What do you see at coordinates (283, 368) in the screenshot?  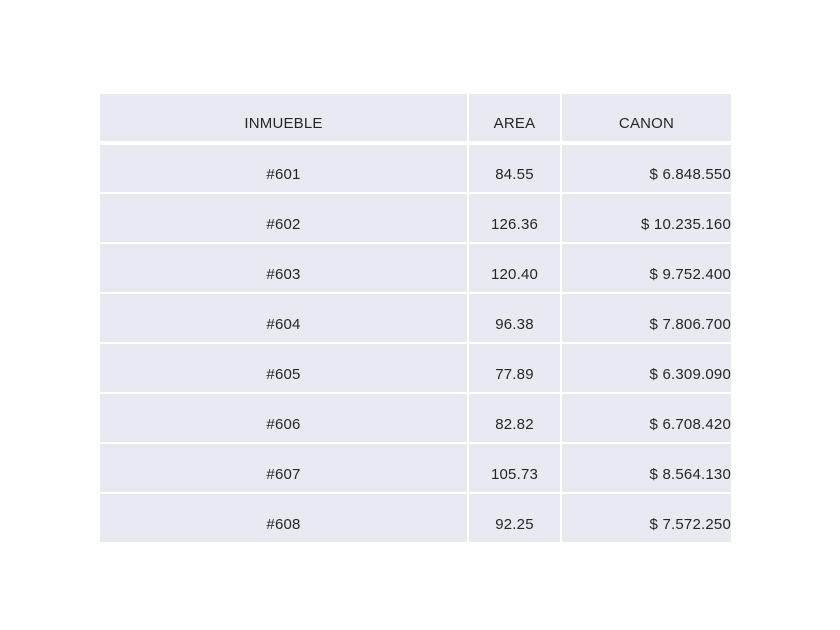 I see `cell-inmueble: #605` at bounding box center [283, 368].